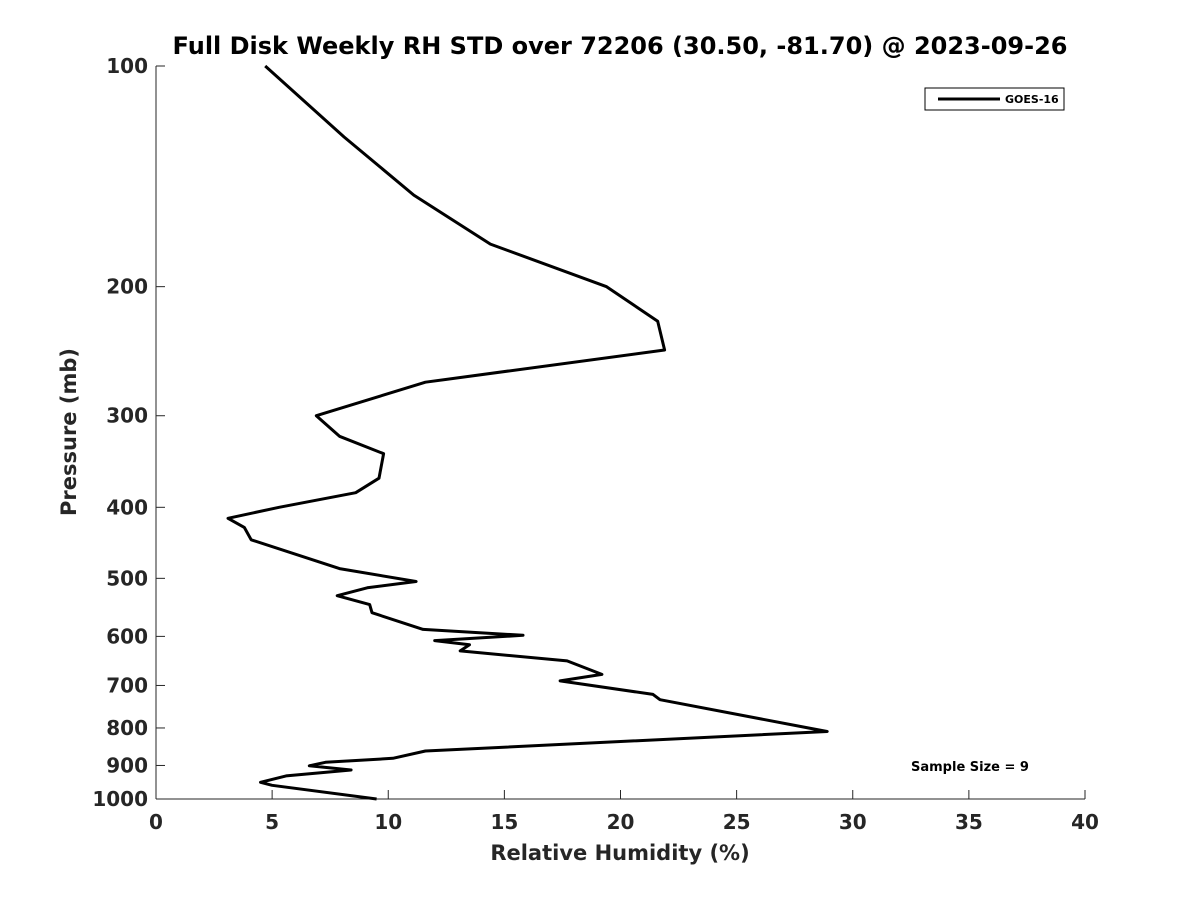  I want to click on x-tick-label: 15, so click(504, 822).